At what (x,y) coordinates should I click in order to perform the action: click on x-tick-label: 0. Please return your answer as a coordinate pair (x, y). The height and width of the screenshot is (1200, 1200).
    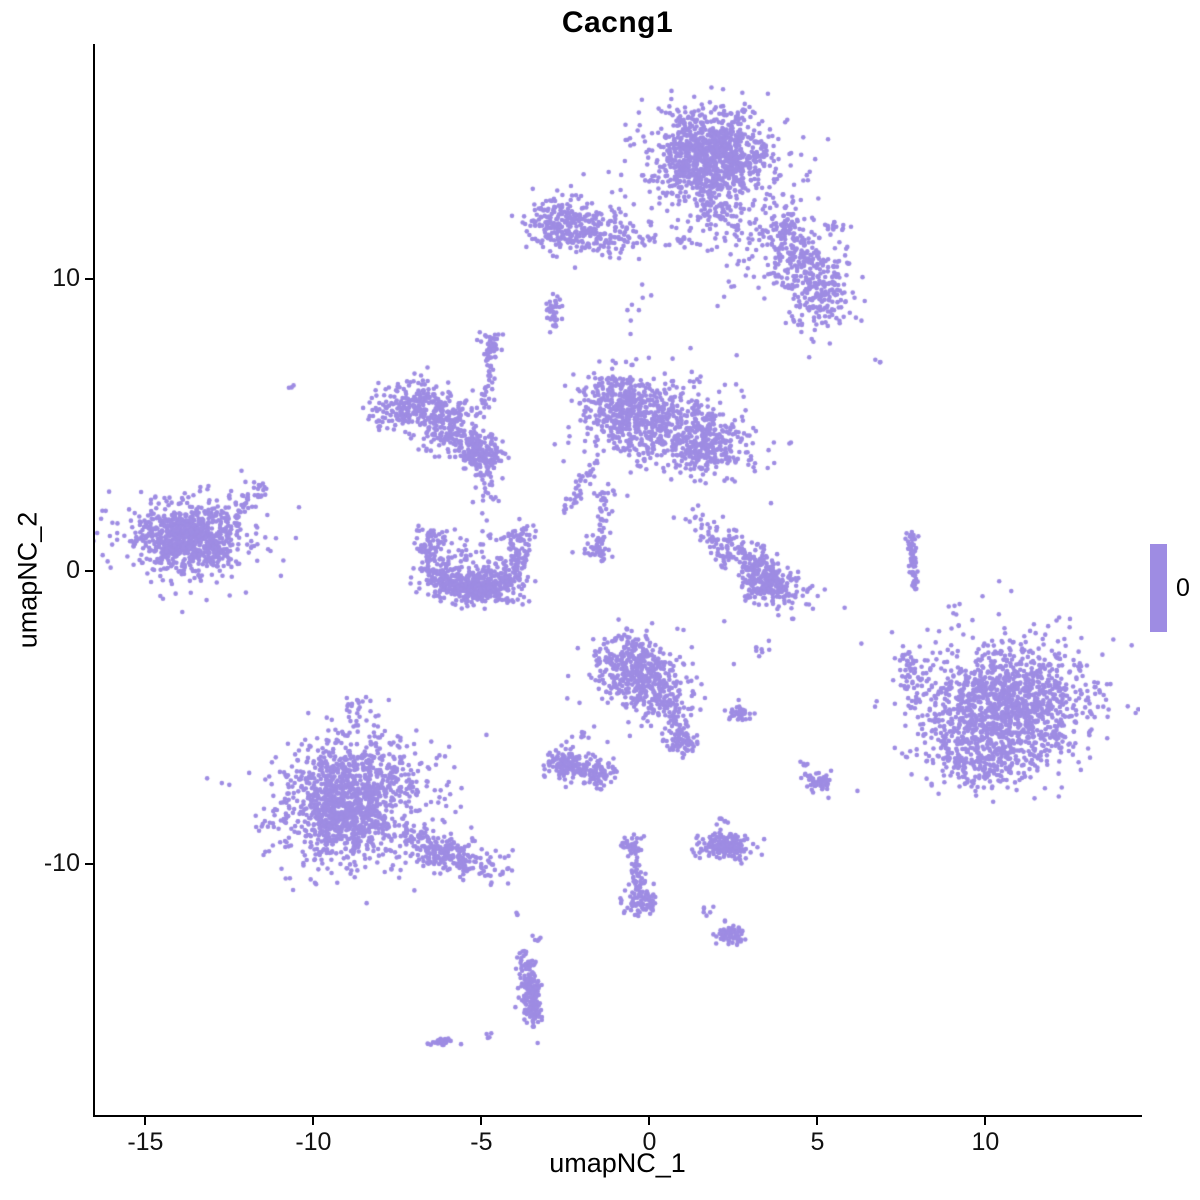
    Looking at the image, I should click on (649, 1142).